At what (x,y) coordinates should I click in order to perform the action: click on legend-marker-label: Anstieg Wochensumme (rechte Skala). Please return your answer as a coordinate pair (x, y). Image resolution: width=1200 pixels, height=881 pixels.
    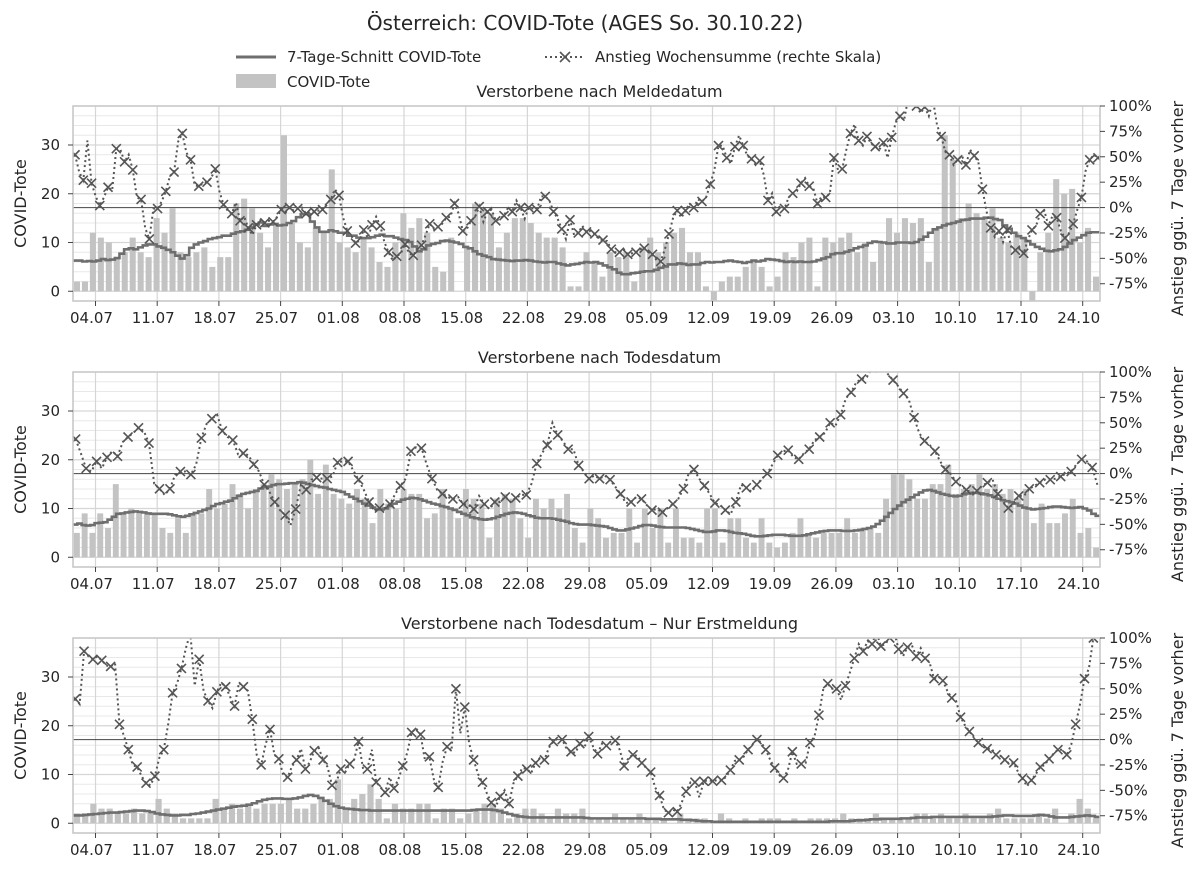
    Looking at the image, I should click on (738, 57).